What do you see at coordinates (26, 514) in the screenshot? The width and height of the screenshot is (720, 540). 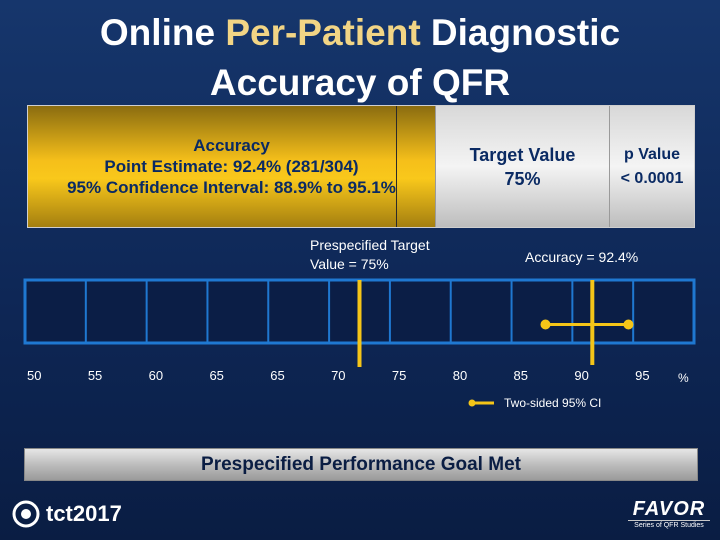 I see `tct-logo-icon` at bounding box center [26, 514].